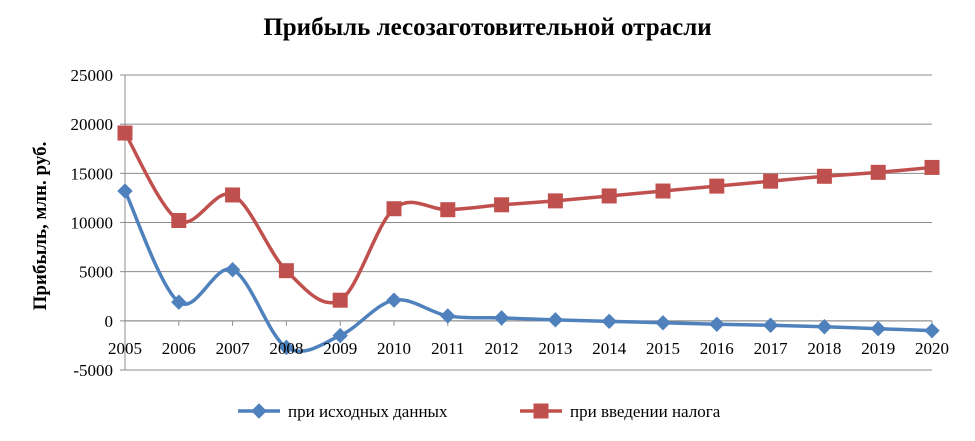  Describe the element at coordinates (447, 348) in the screenshot. I see `x-tick-label: 2011` at that location.